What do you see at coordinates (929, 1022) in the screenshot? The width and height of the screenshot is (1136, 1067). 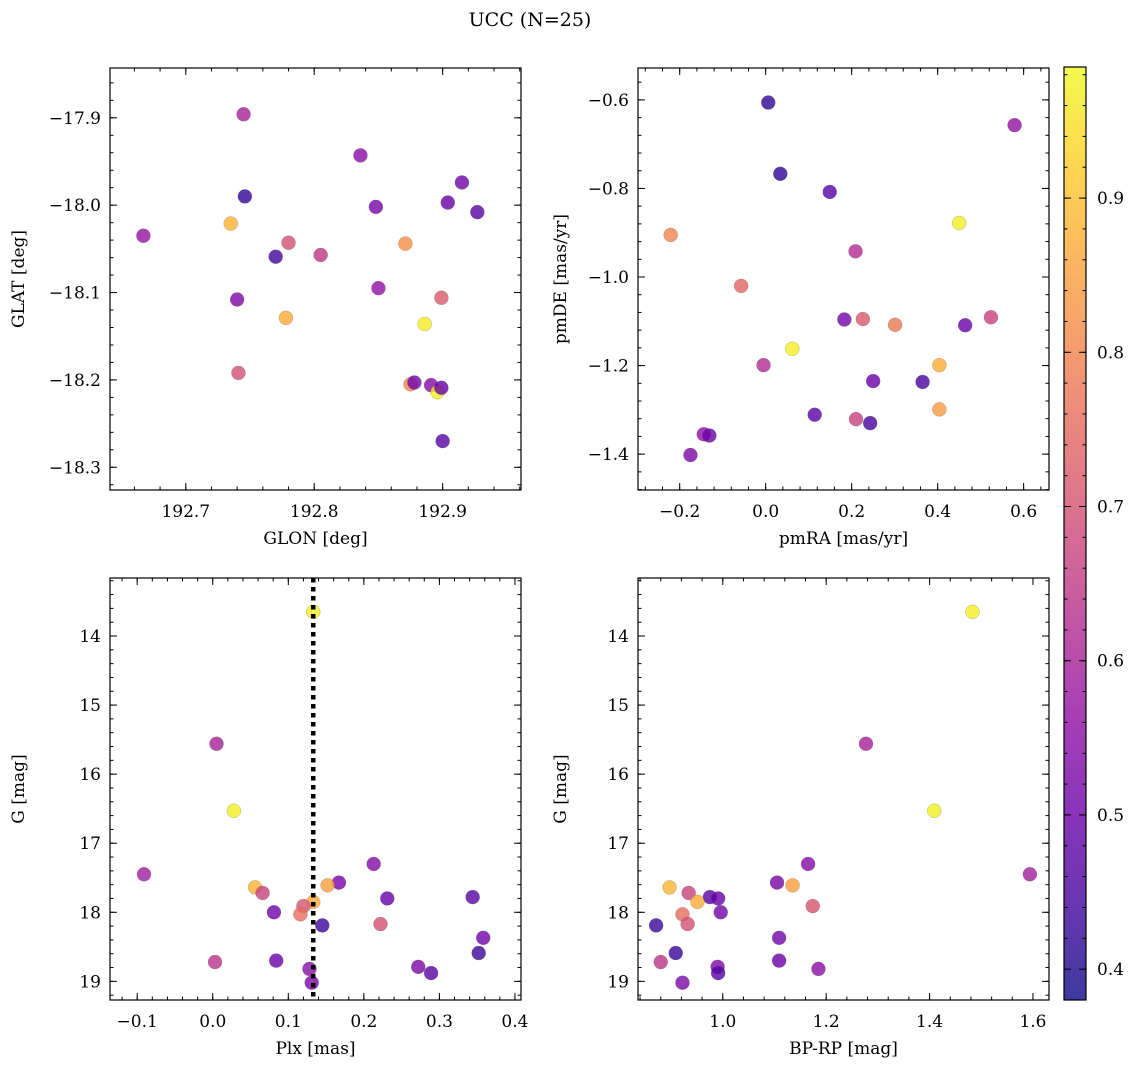 I see `x-tick-label: 1.4` at bounding box center [929, 1022].